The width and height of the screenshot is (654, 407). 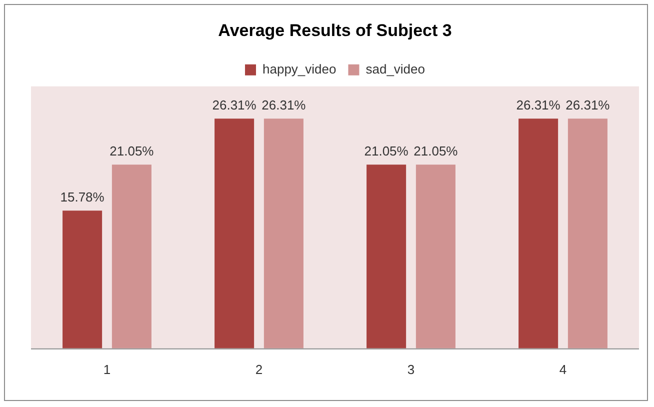 I want to click on x-tick-label: 1, so click(x=107, y=369).